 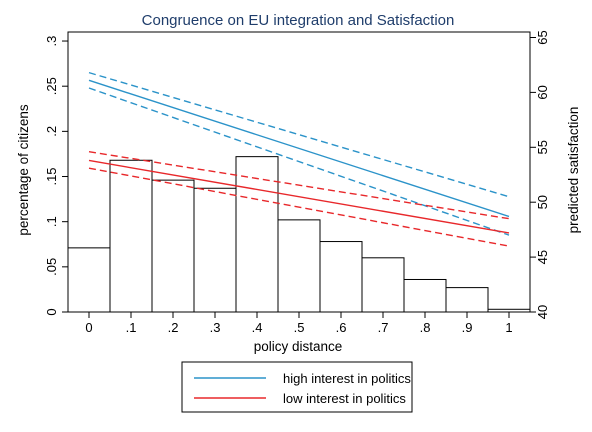 What do you see at coordinates (215, 327) in the screenshot?
I see `x-tick-label: .3` at bounding box center [215, 327].